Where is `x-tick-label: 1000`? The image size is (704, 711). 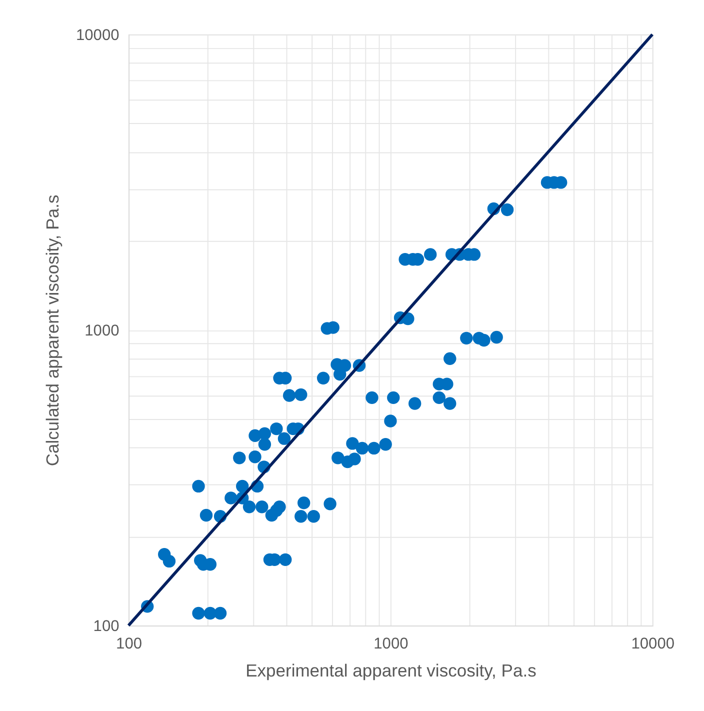 x-tick-label: 1000 is located at coordinates (391, 643).